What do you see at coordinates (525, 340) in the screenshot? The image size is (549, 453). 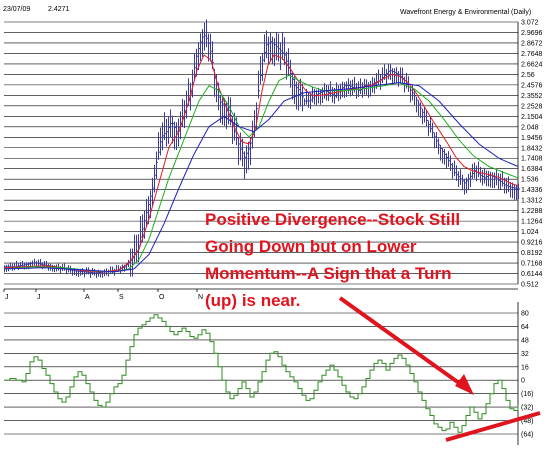 I see `oscillator-tick-label: 48` at bounding box center [525, 340].